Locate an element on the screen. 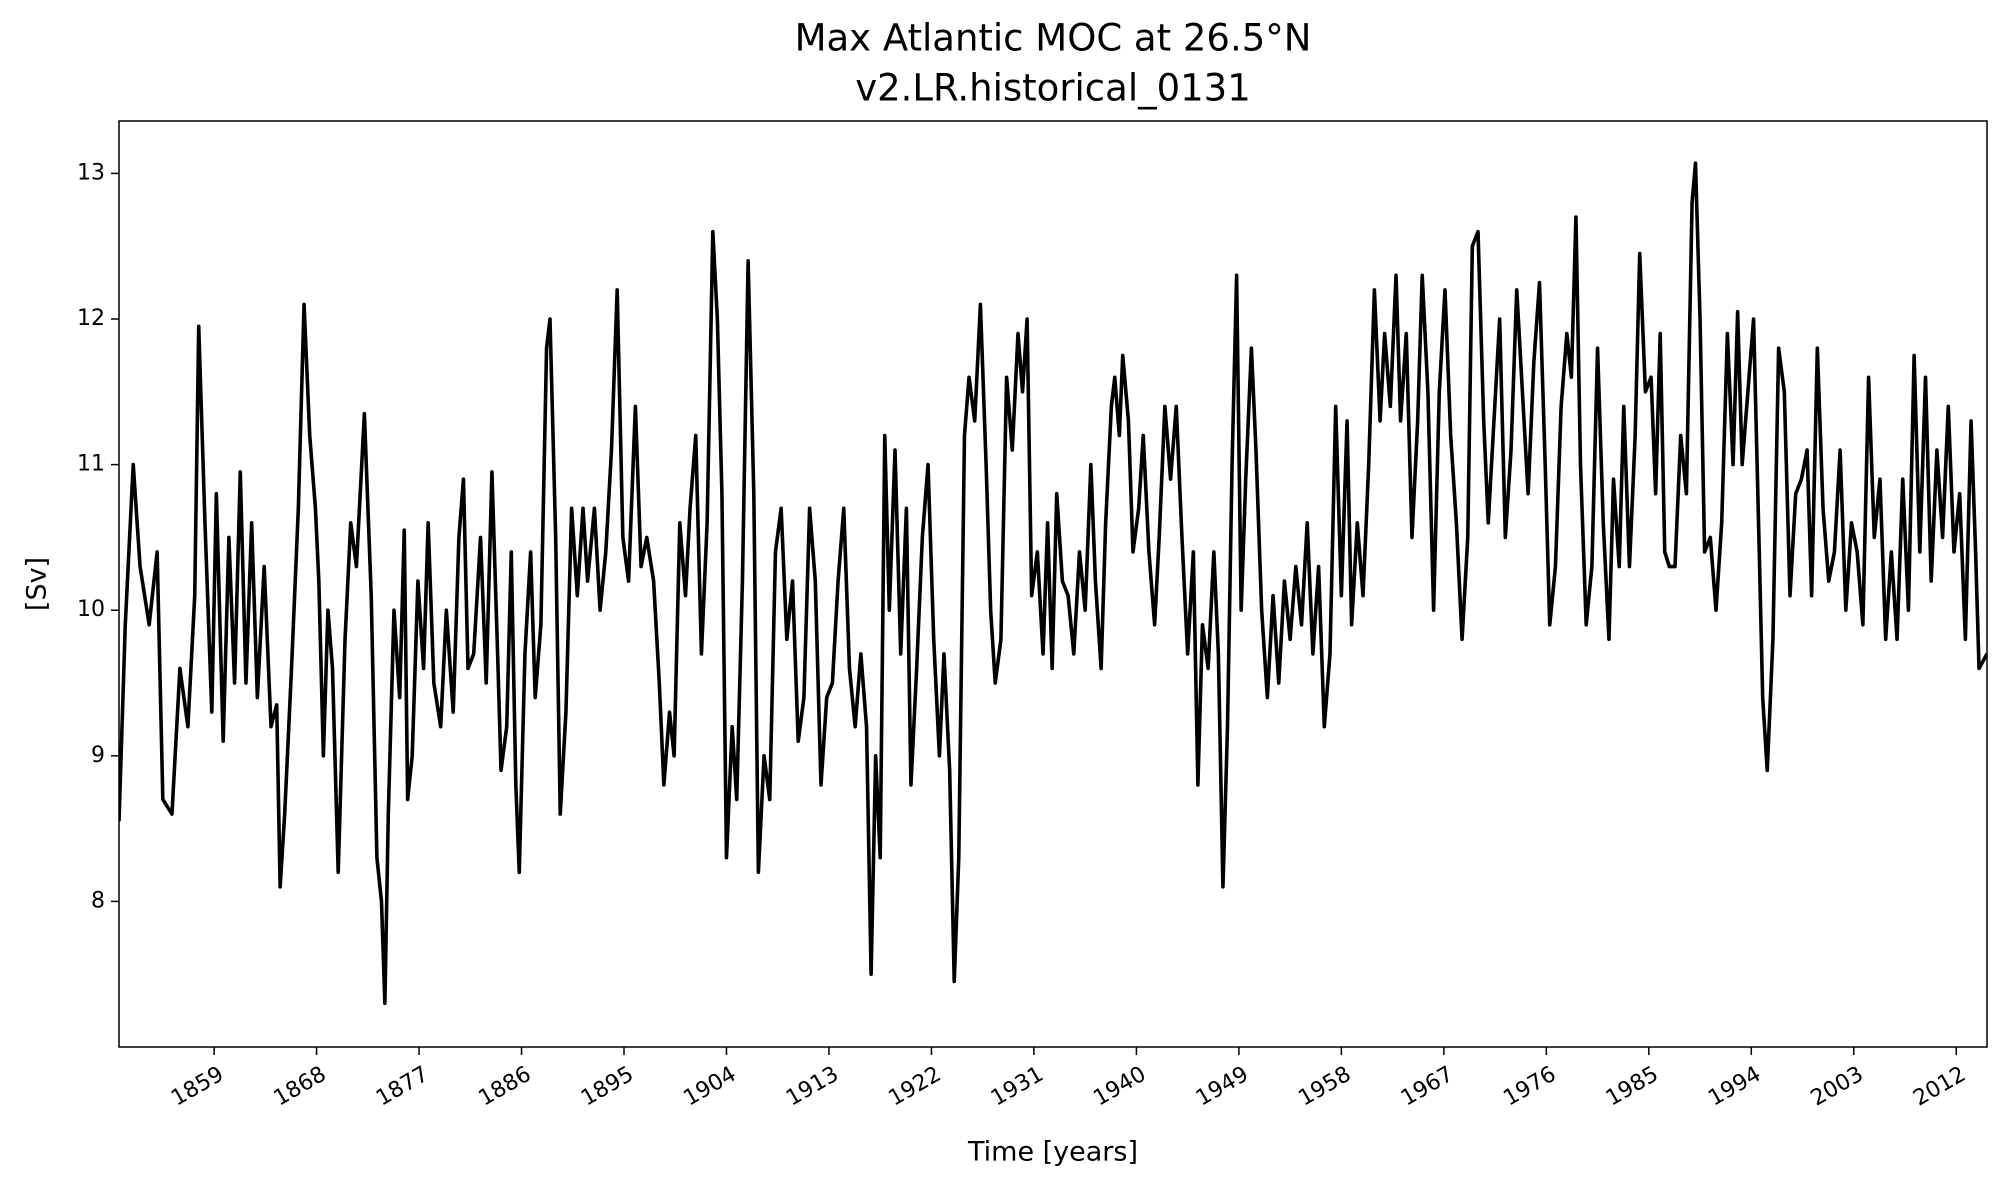 This screenshot has width=2007, height=1187. x-tick-label: 2003 is located at coordinates (1837, 1087).